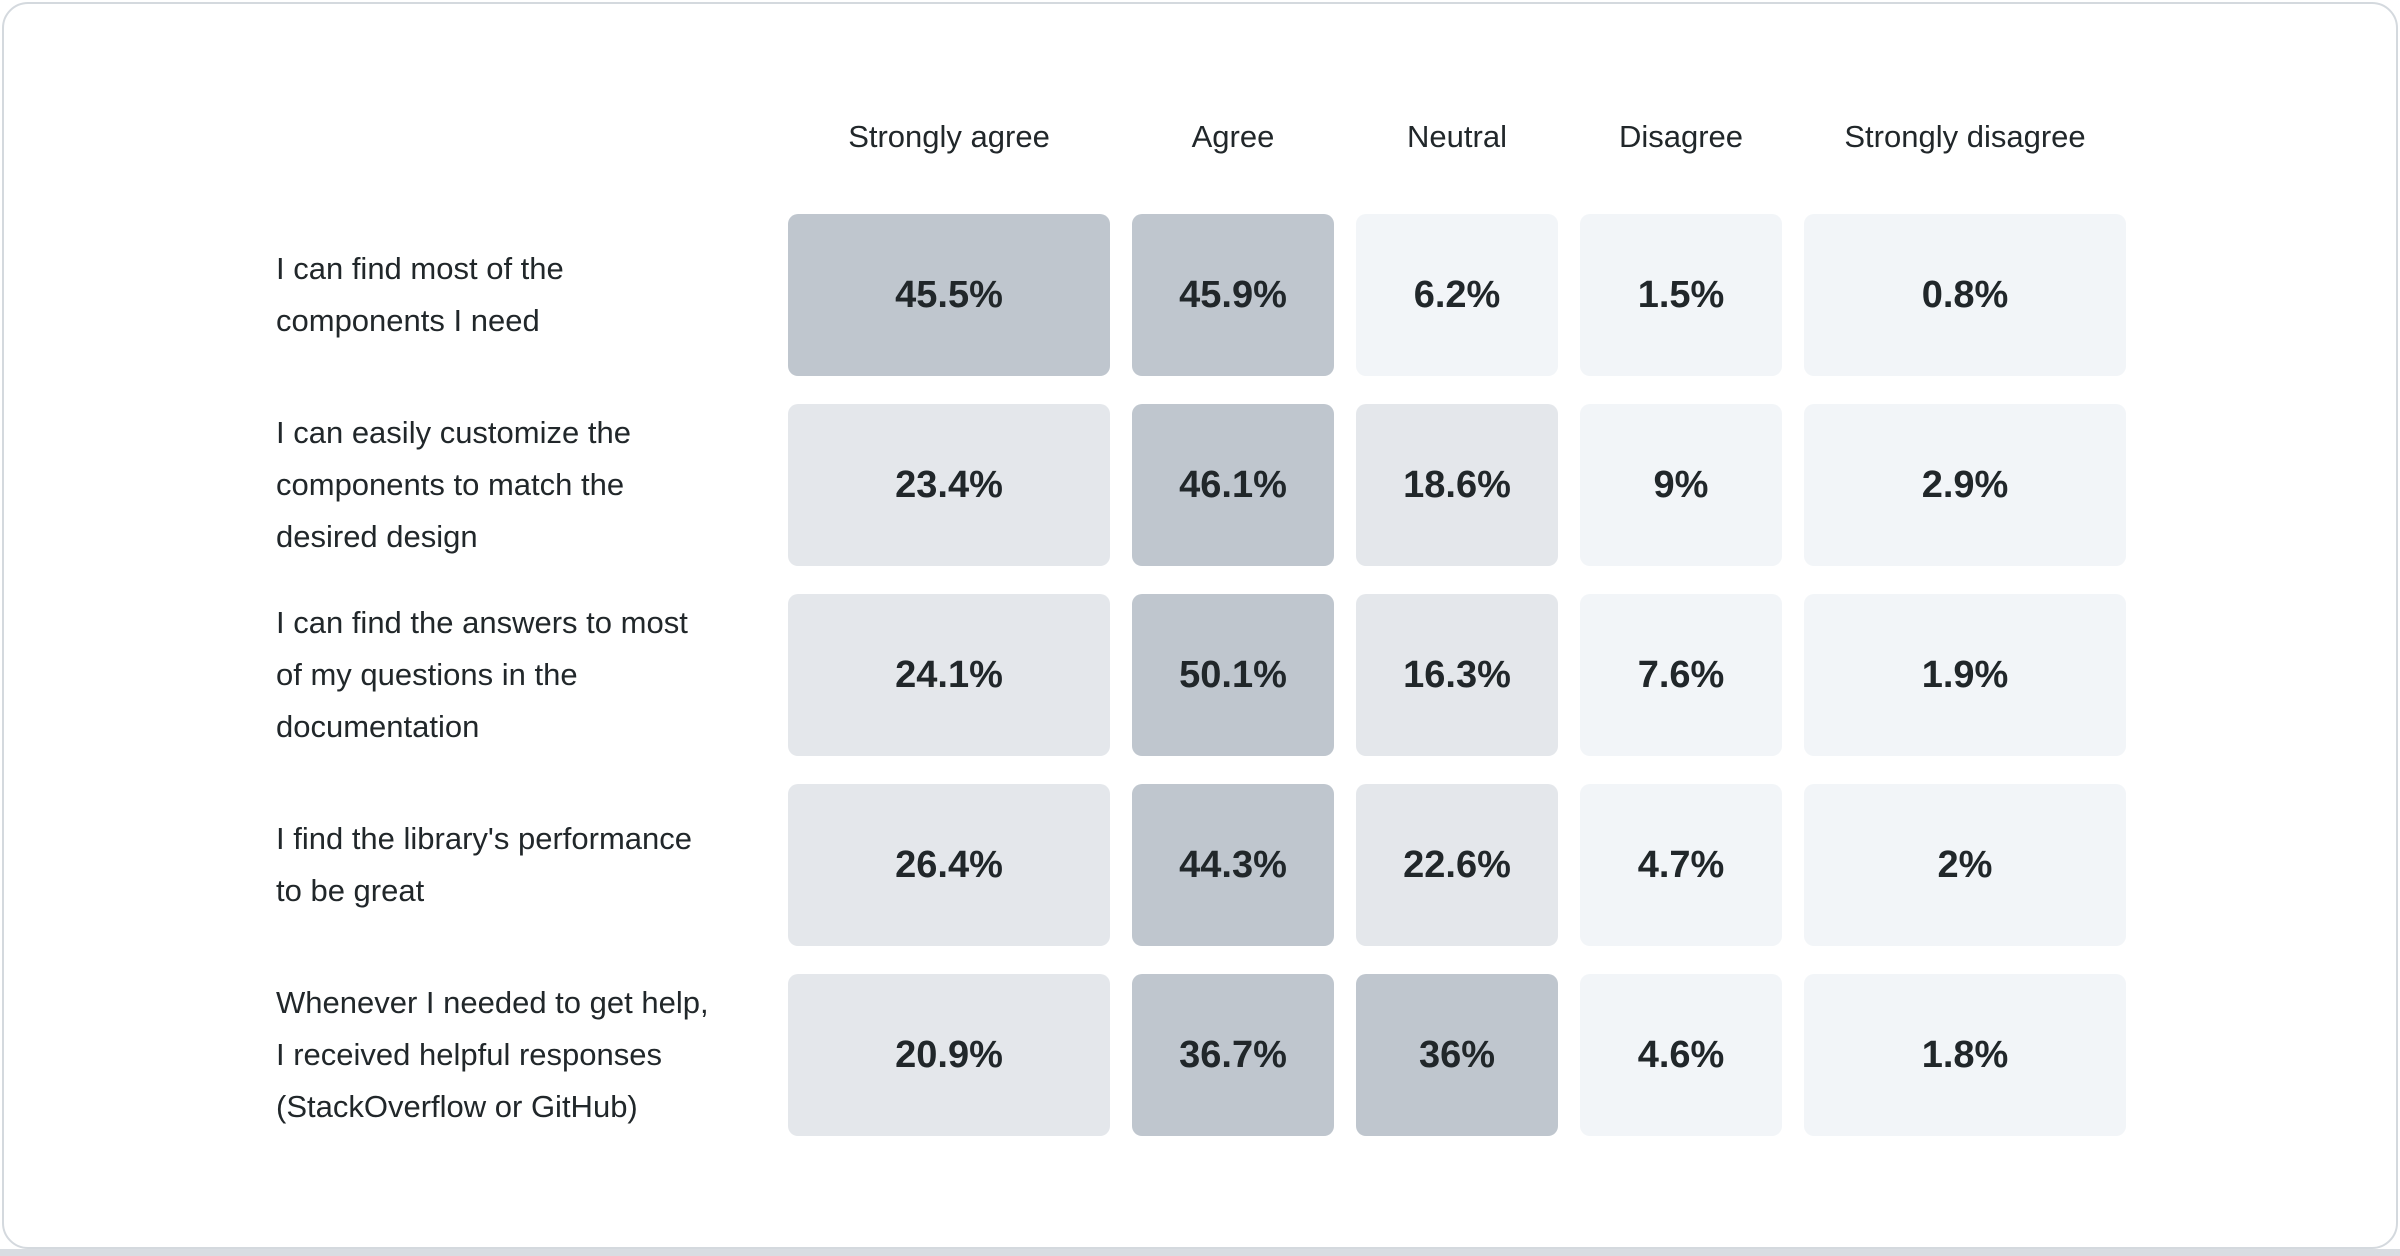 This screenshot has height=1256, width=2400. Describe the element at coordinates (1233, 136) in the screenshot. I see `column-header-agree: Agree` at that location.